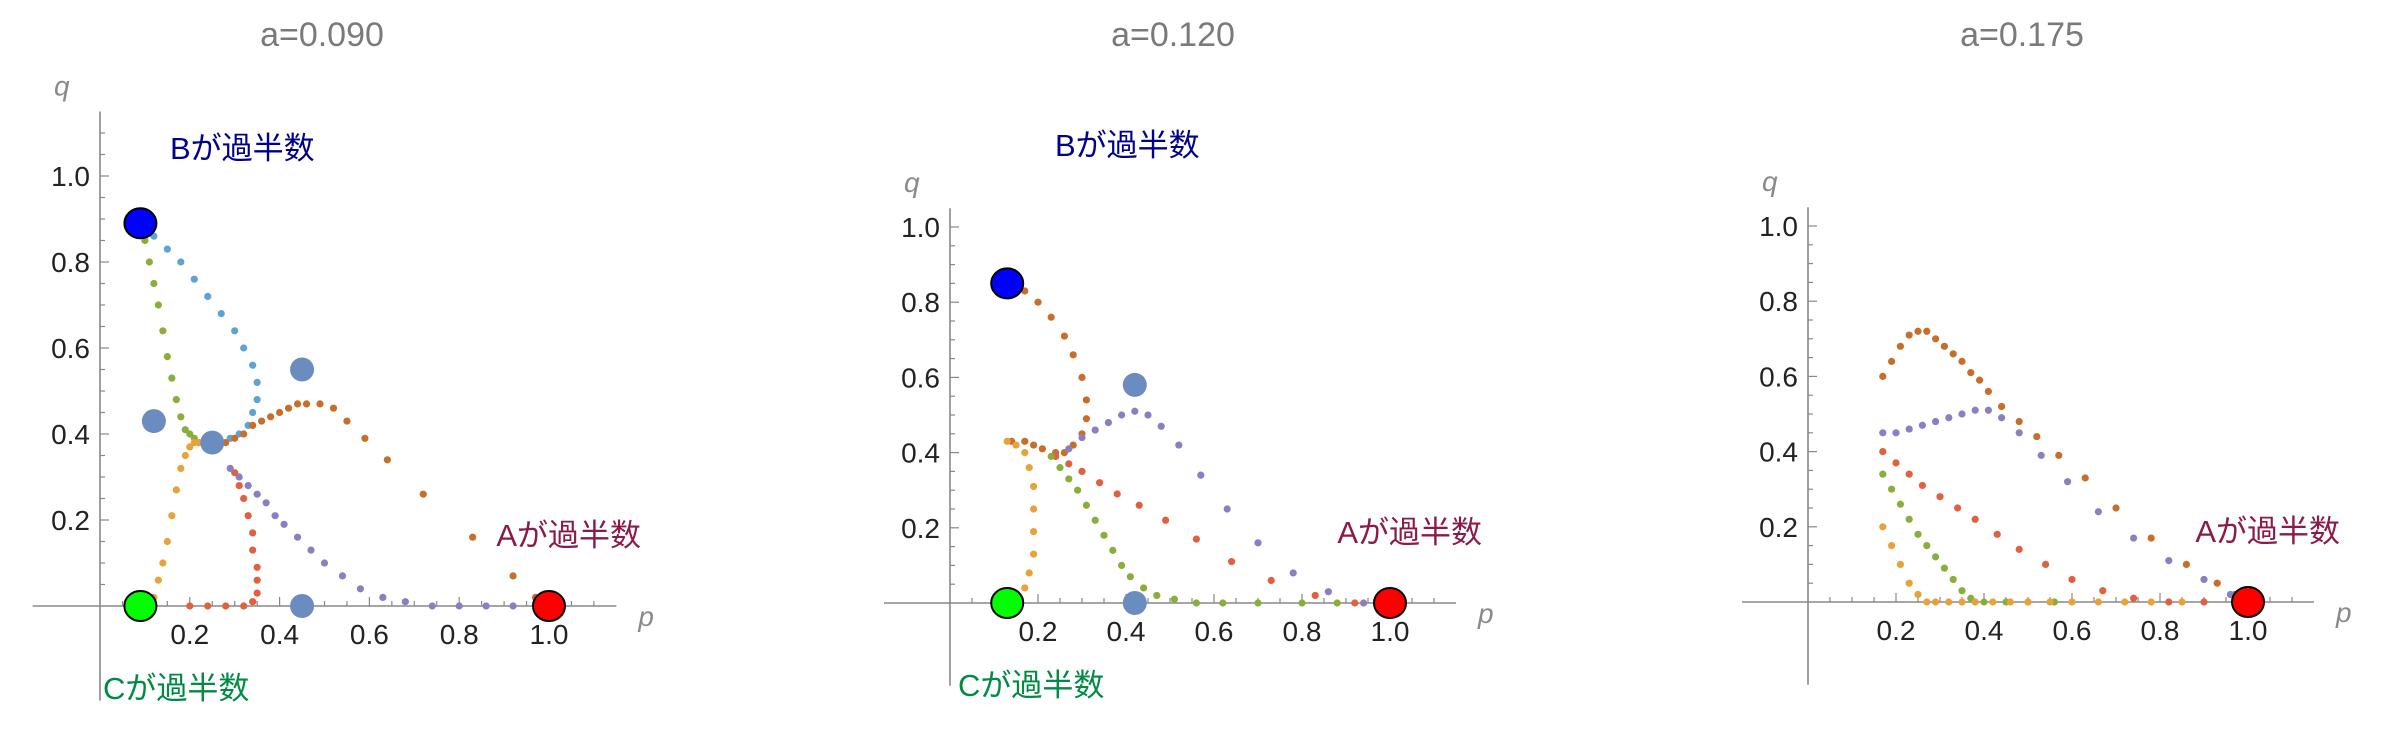  Describe the element at coordinates (2160, 630) in the screenshot. I see `x-tick-label: 0.8` at that location.